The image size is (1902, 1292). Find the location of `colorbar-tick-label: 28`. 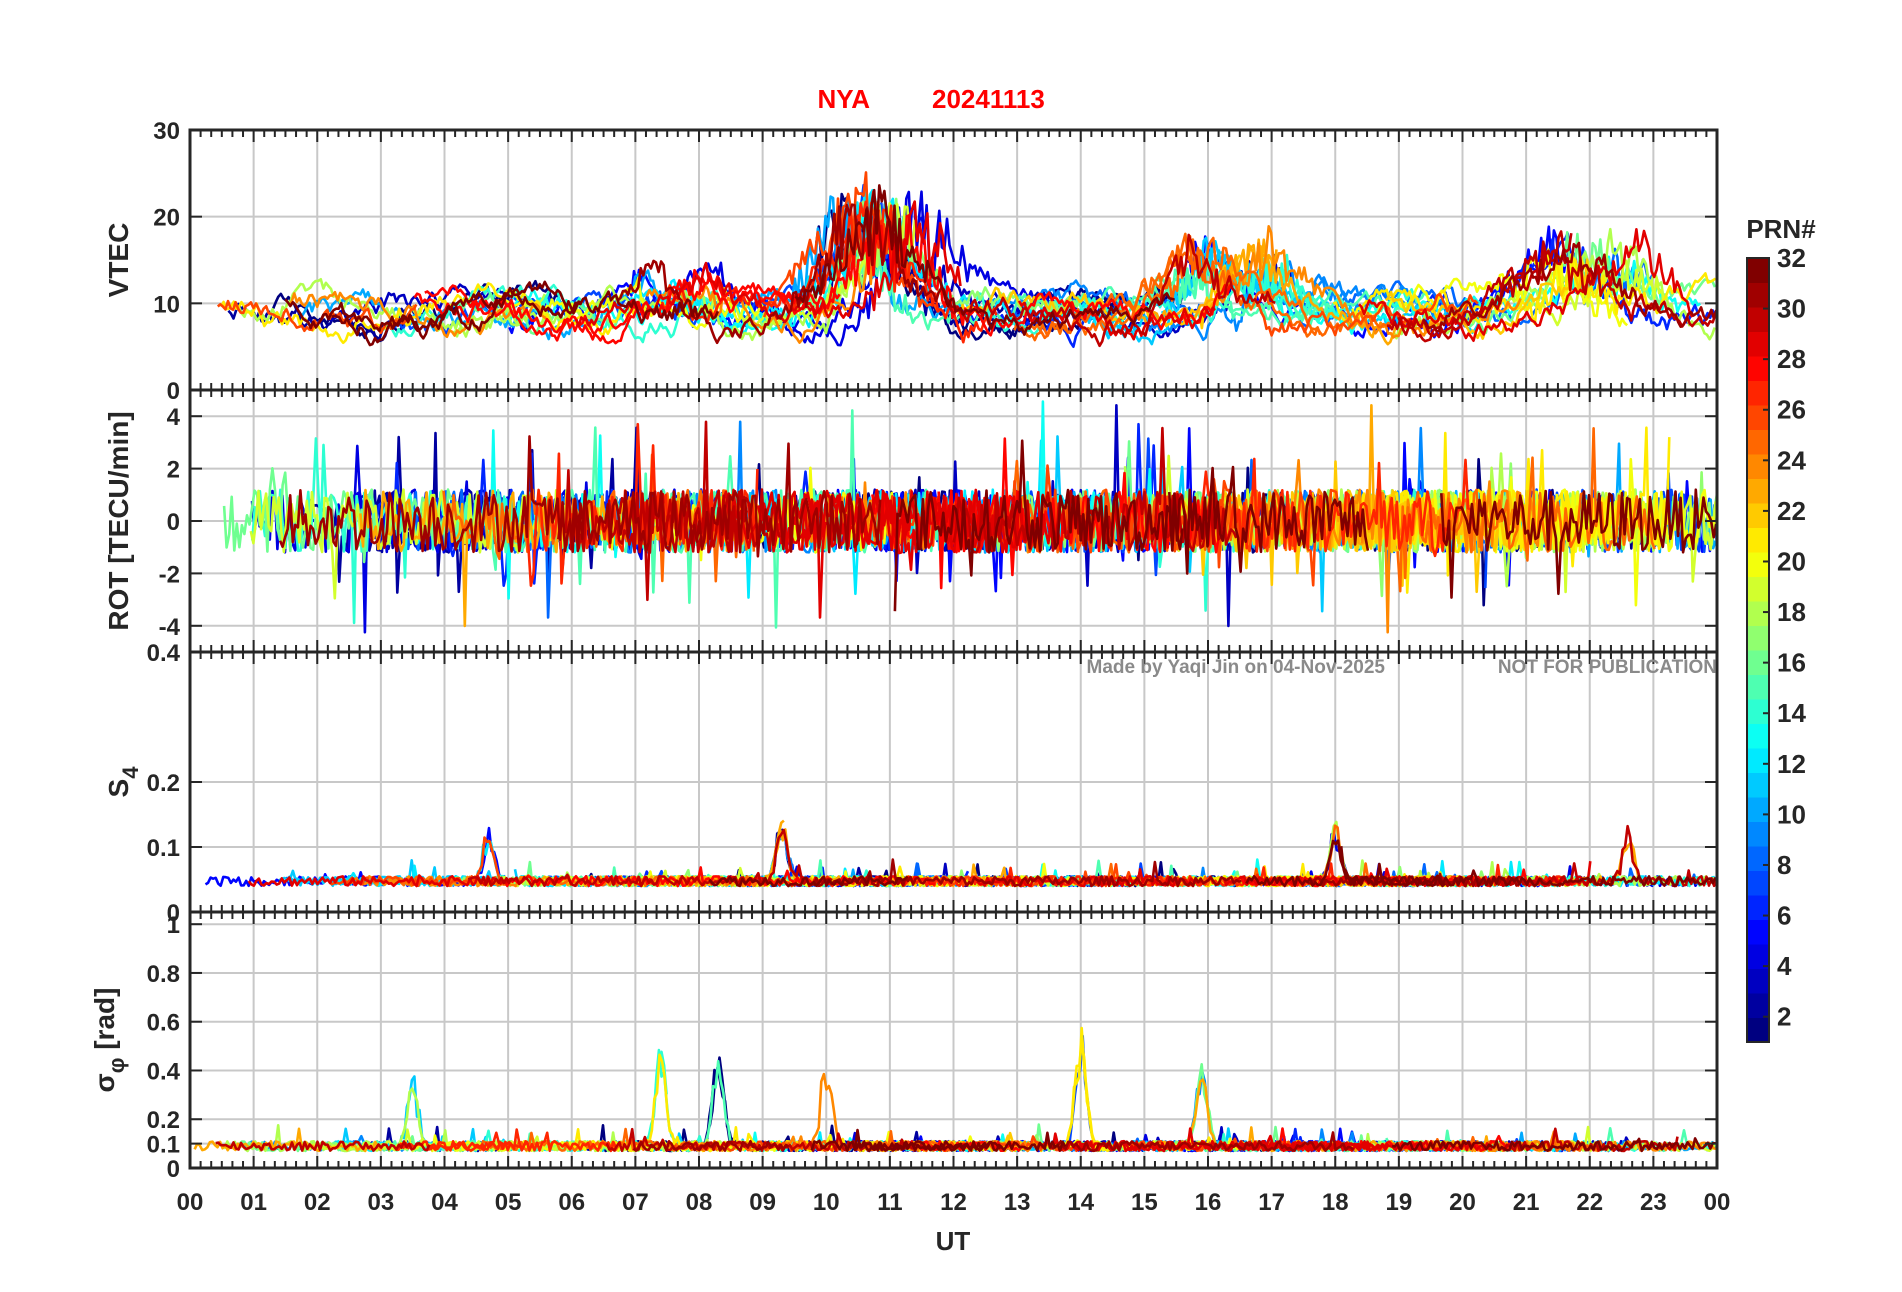

colorbar-tick-label: 28 is located at coordinates (1791, 359).